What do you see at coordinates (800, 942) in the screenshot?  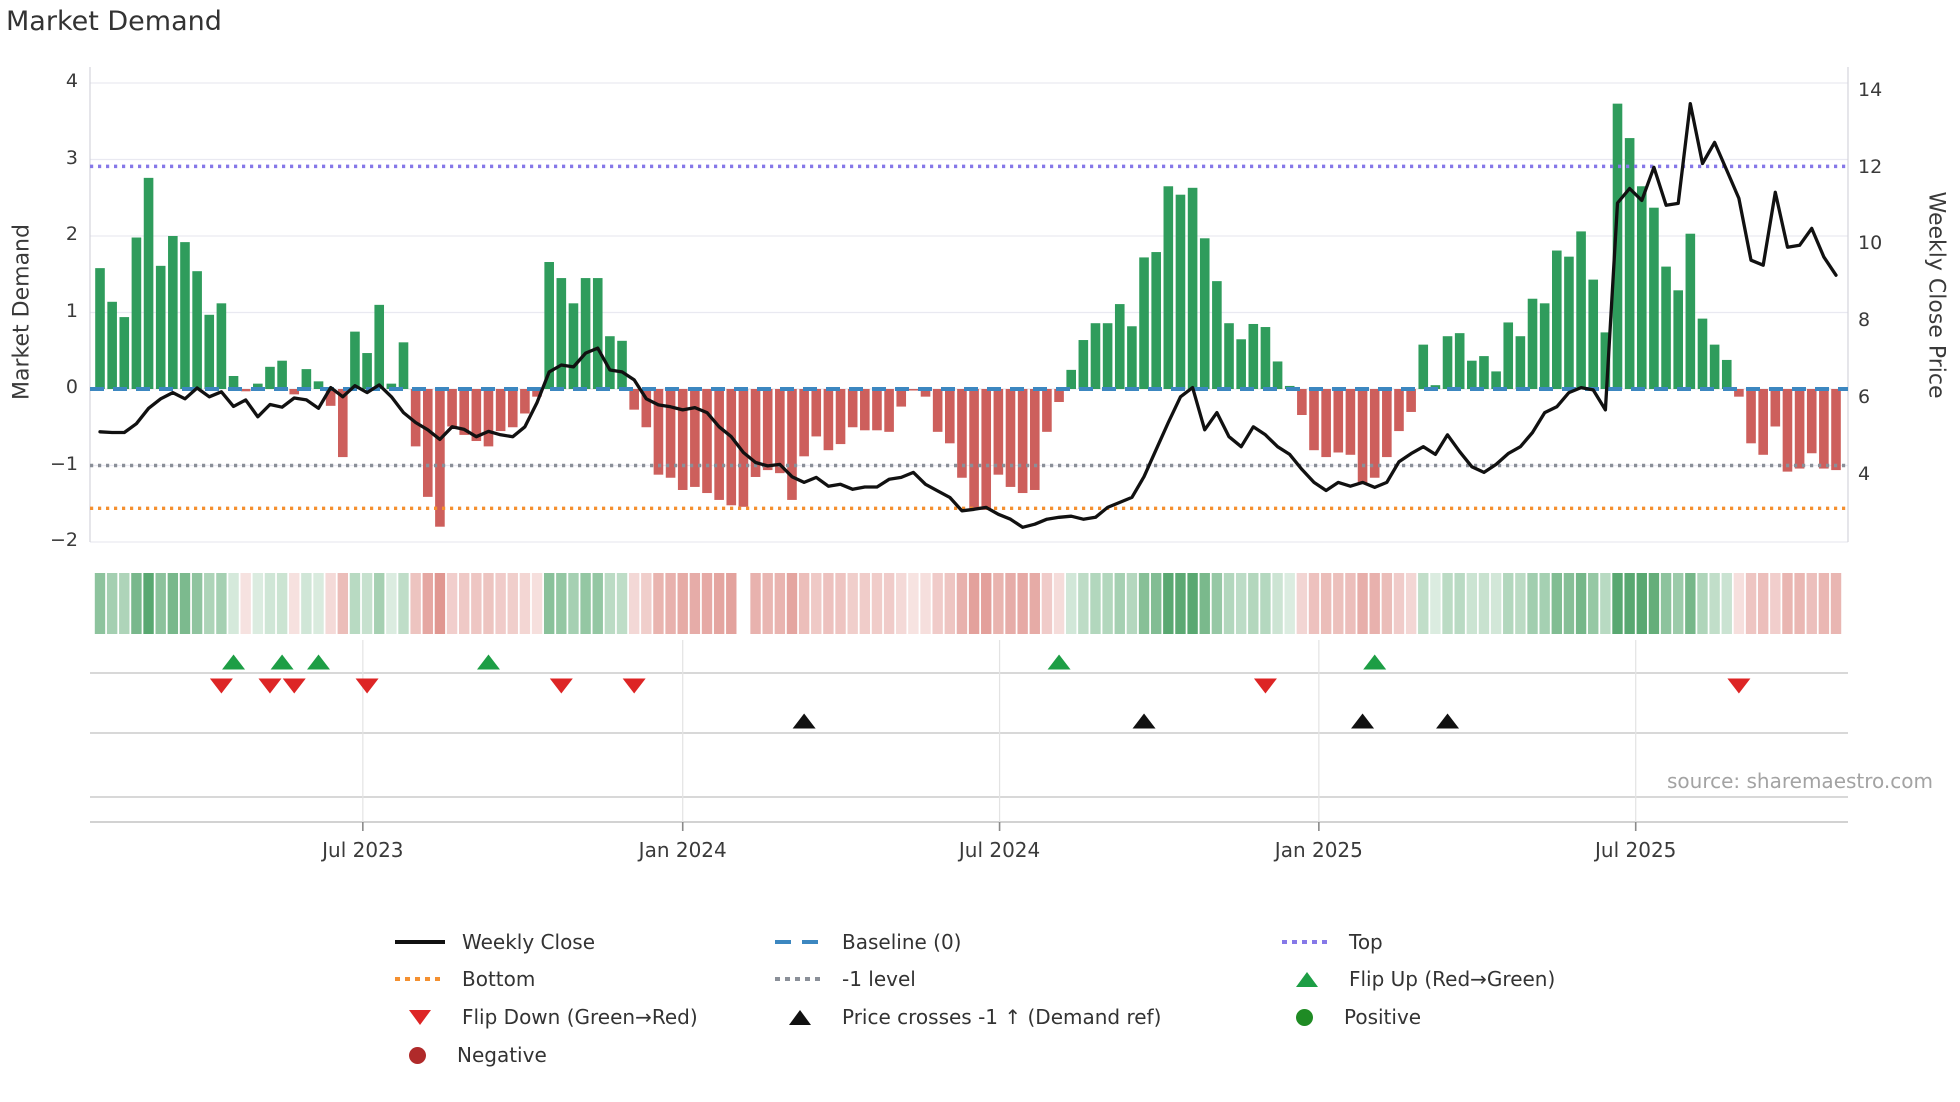 I see `legend-swatch-dashed-icon` at bounding box center [800, 942].